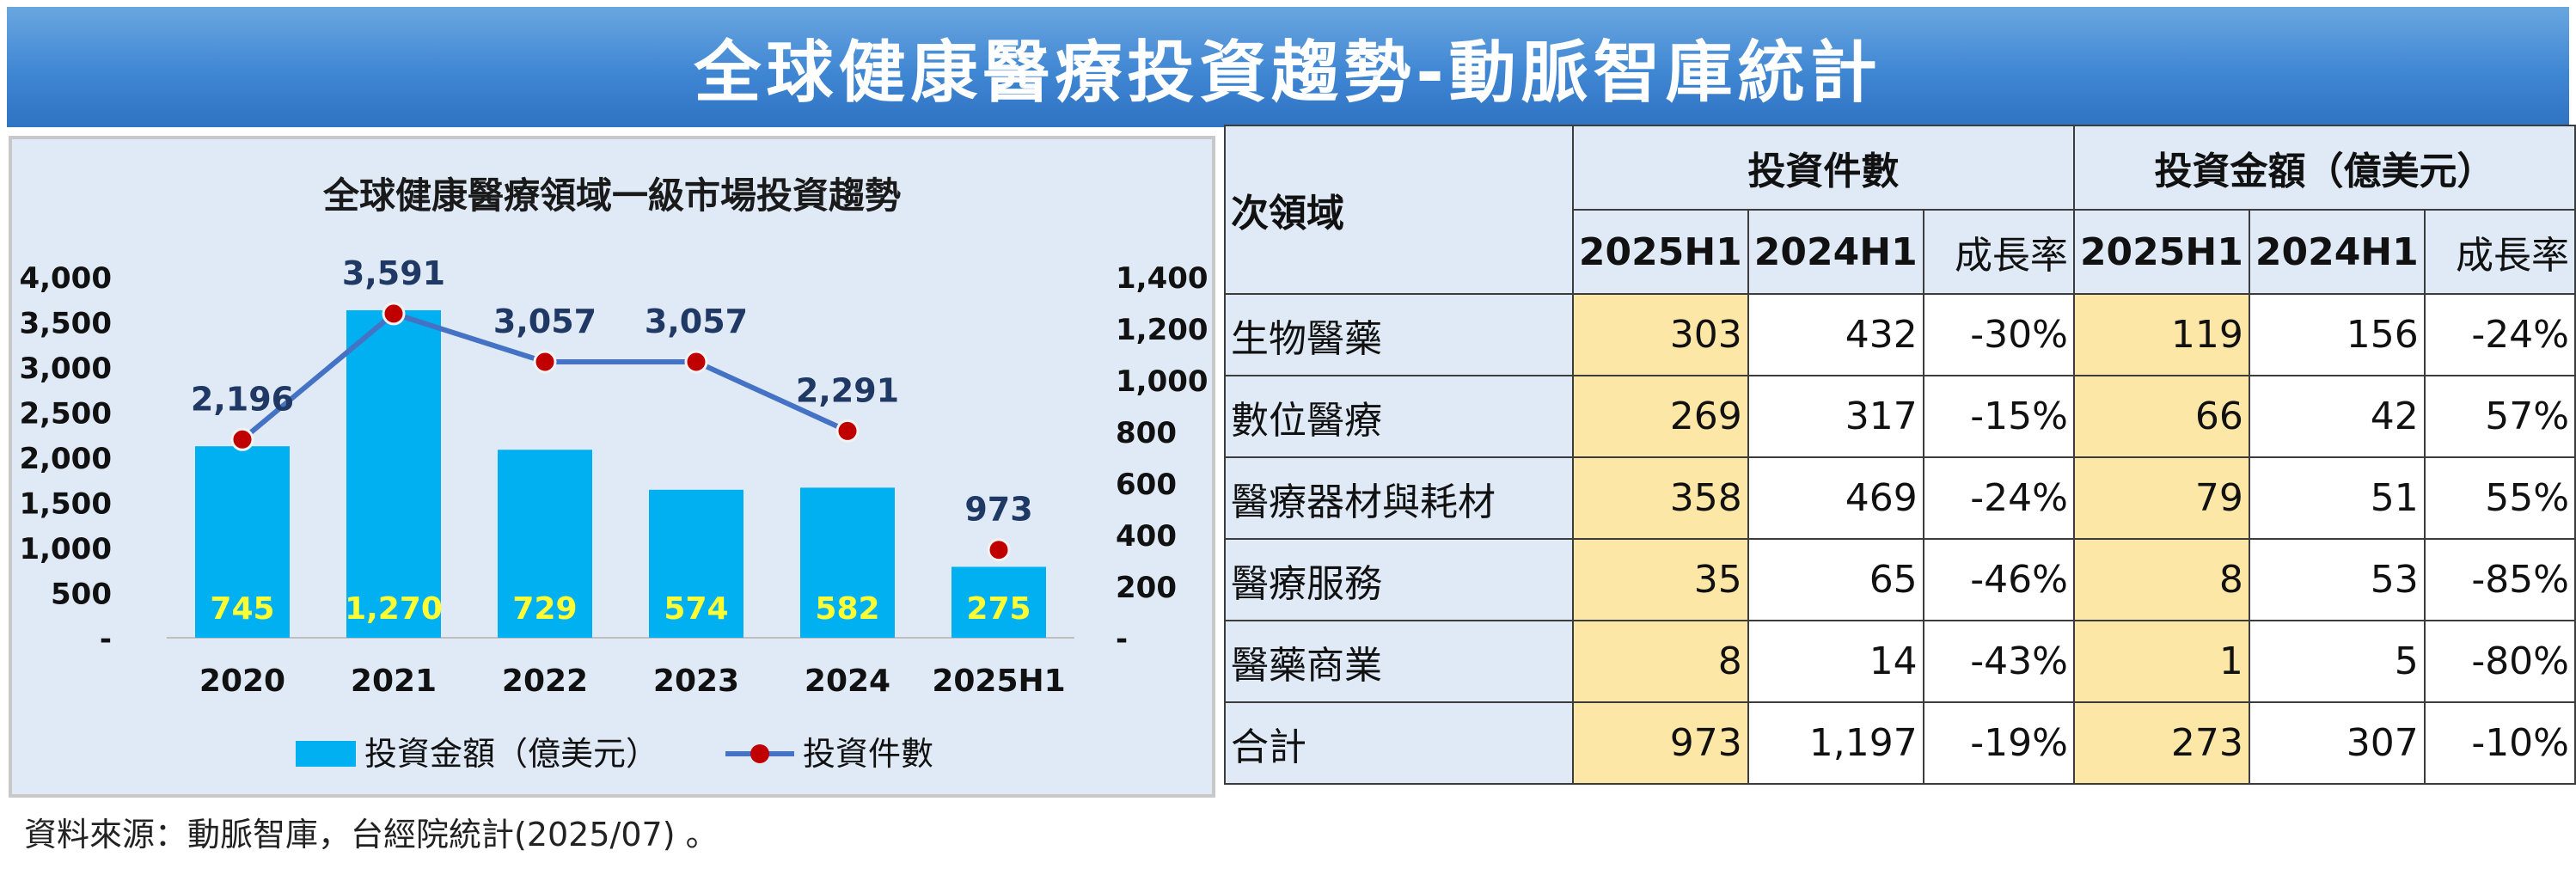 Image resolution: width=2576 pixels, height=881 pixels. Describe the element at coordinates (2161, 416) in the screenshot. I see `table-cell: 66` at that location.